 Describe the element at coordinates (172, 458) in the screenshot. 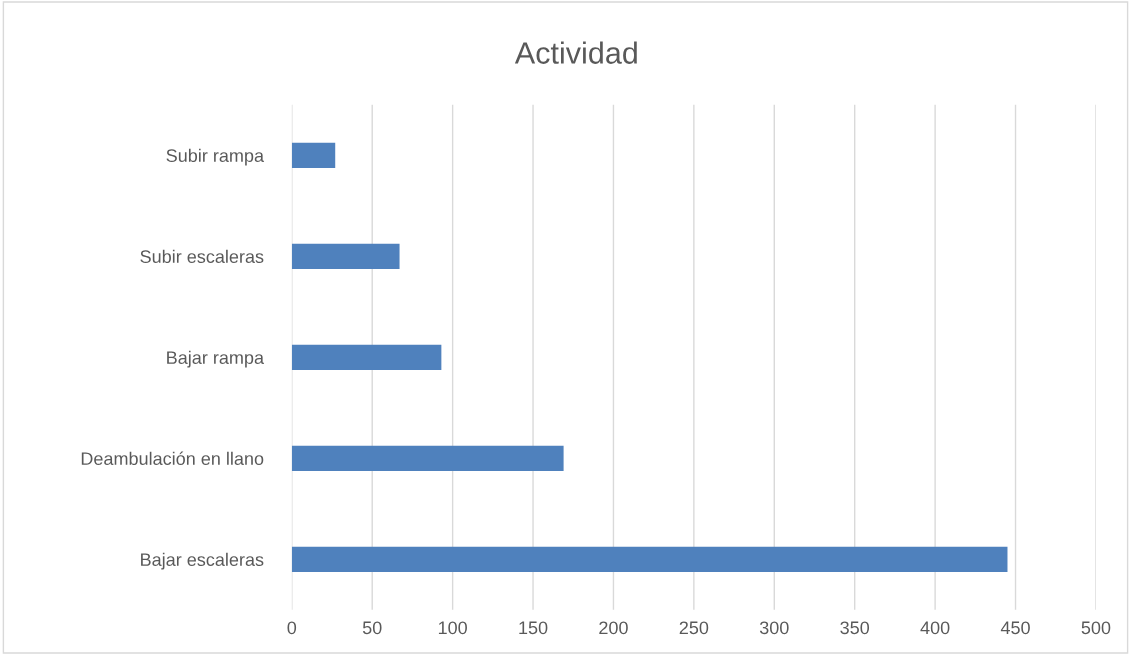

I see `y-tick-label: Deambulación en llano` at that location.